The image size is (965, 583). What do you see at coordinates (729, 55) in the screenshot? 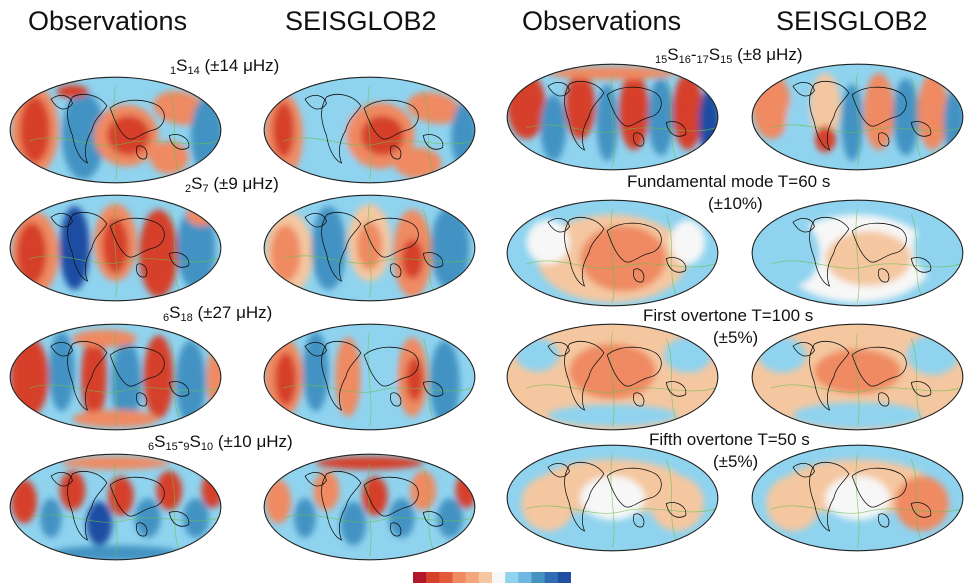
I see `mode-label-15S16-17S15: 15S16-17S15 (±8 μHz)` at bounding box center [729, 55].